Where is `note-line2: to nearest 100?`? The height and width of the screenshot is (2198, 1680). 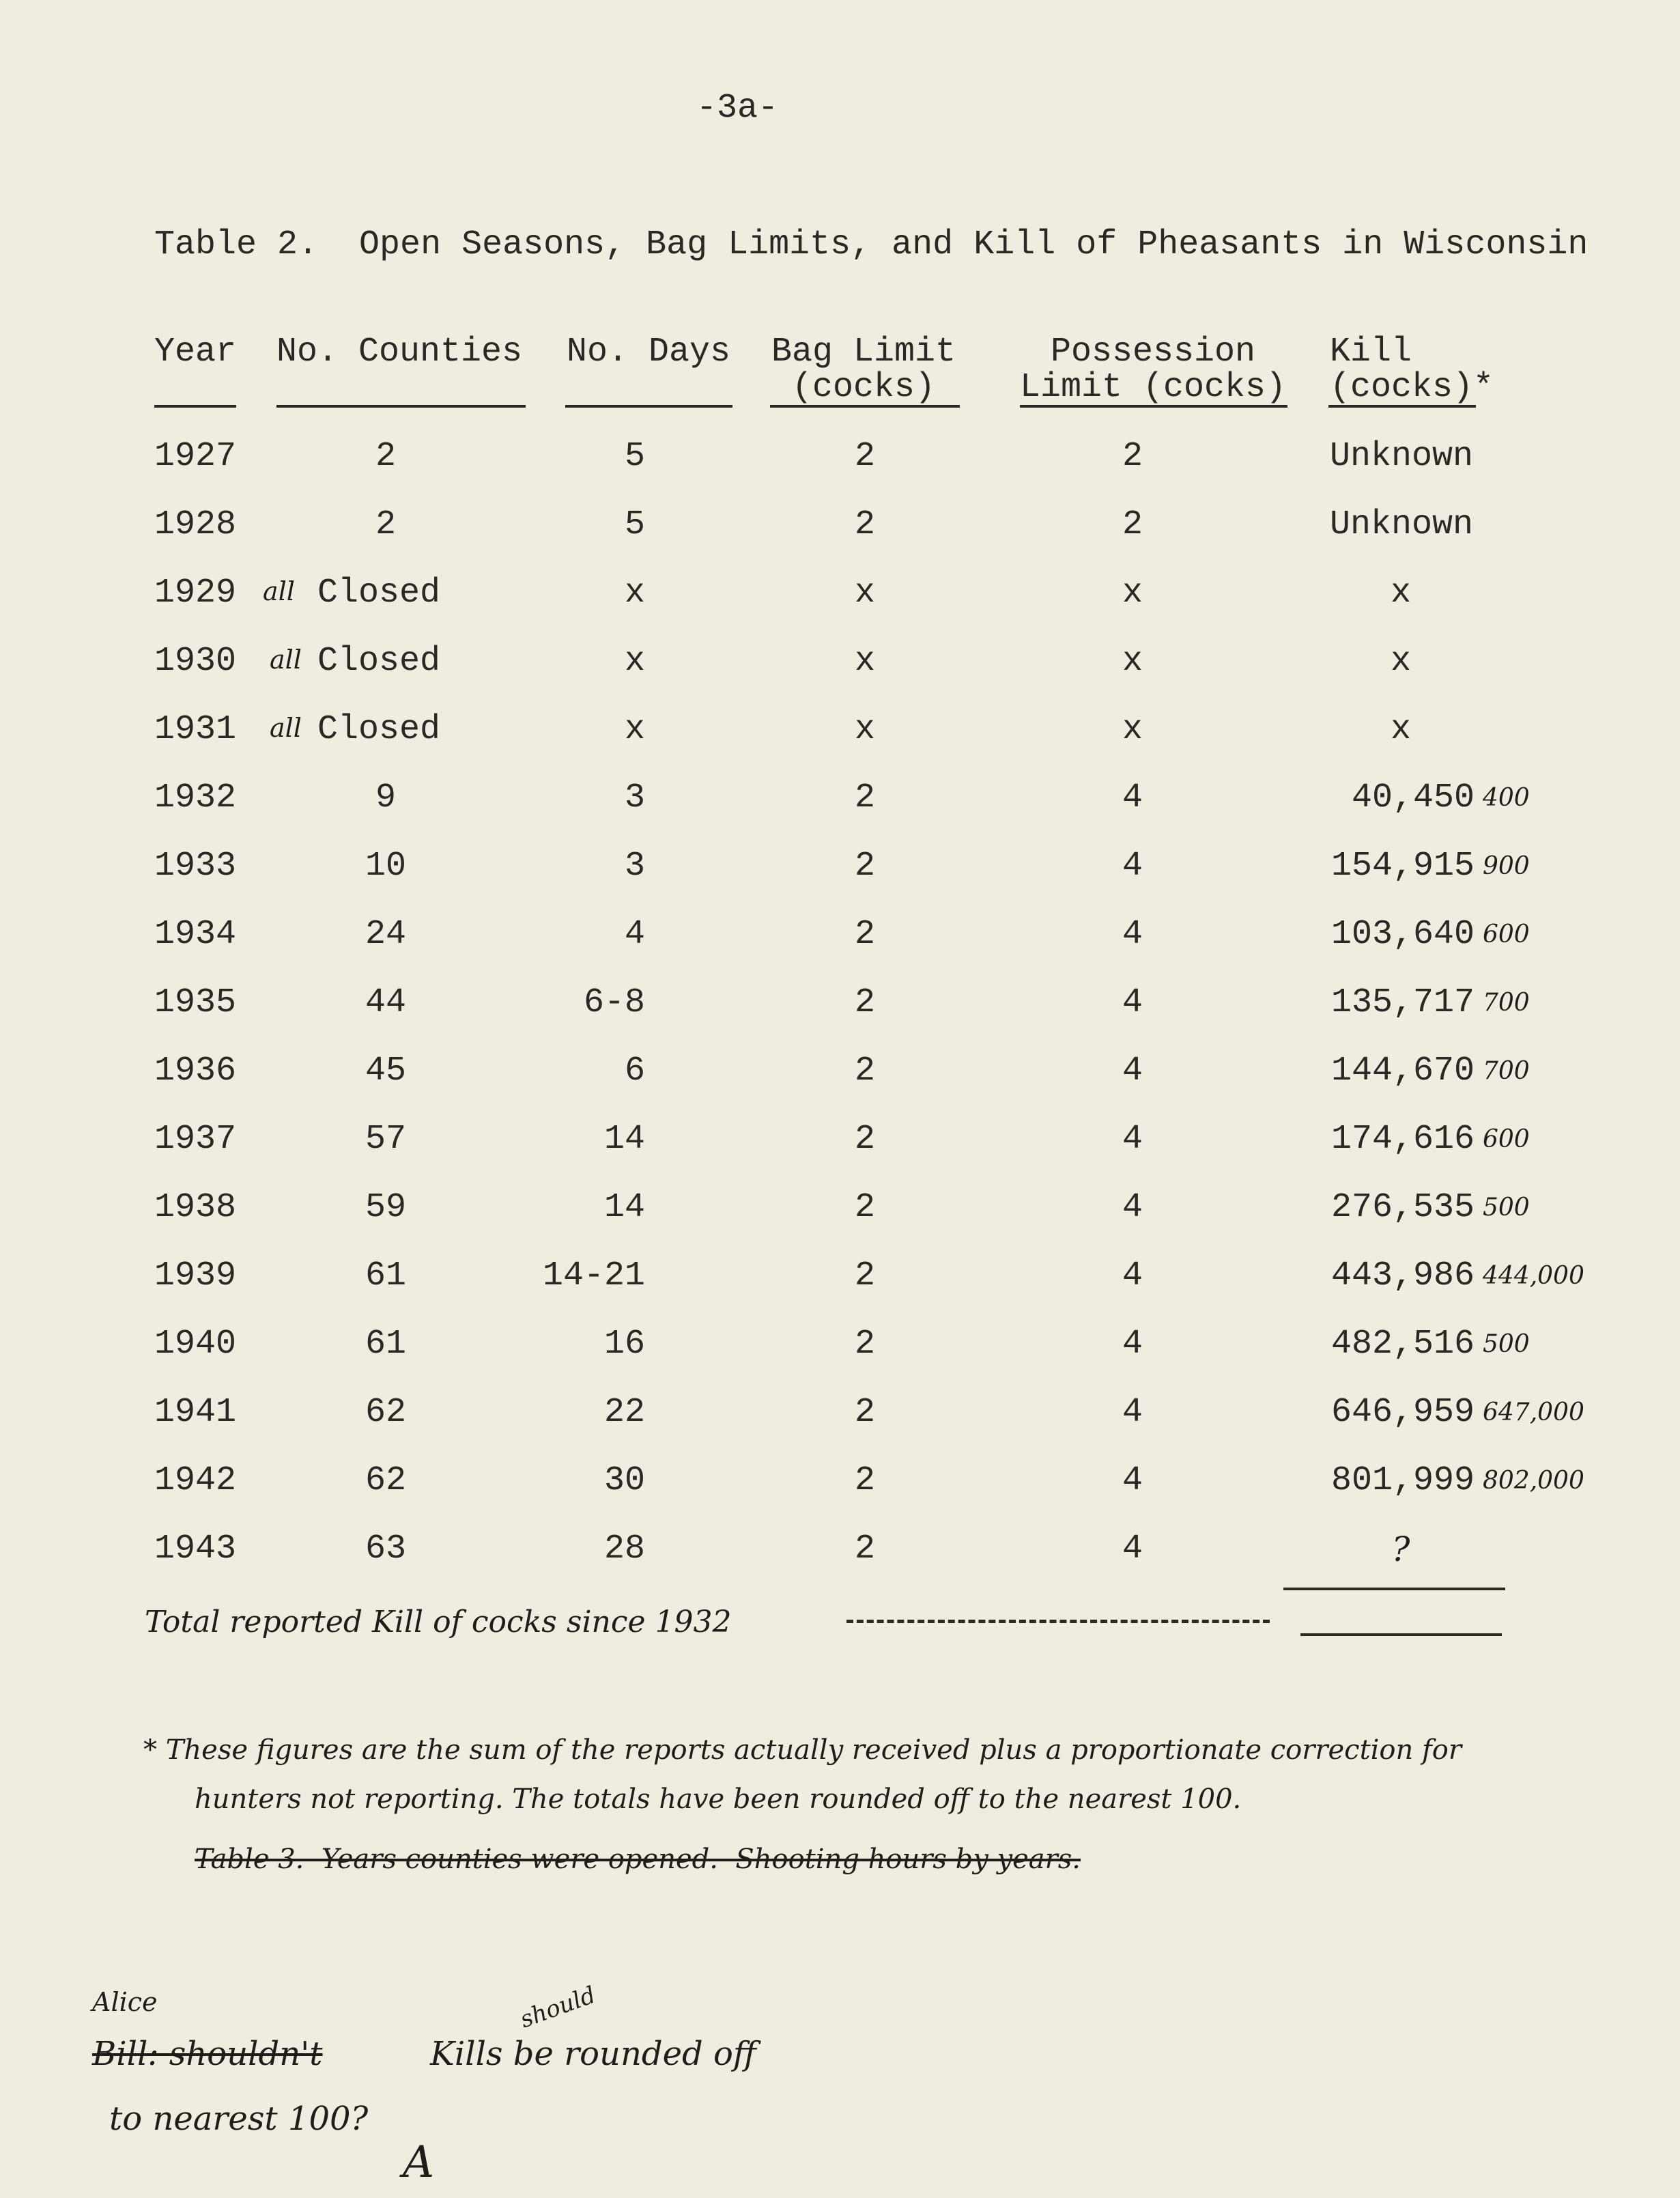
note-line2: to nearest 100? is located at coordinates (239, 2119).